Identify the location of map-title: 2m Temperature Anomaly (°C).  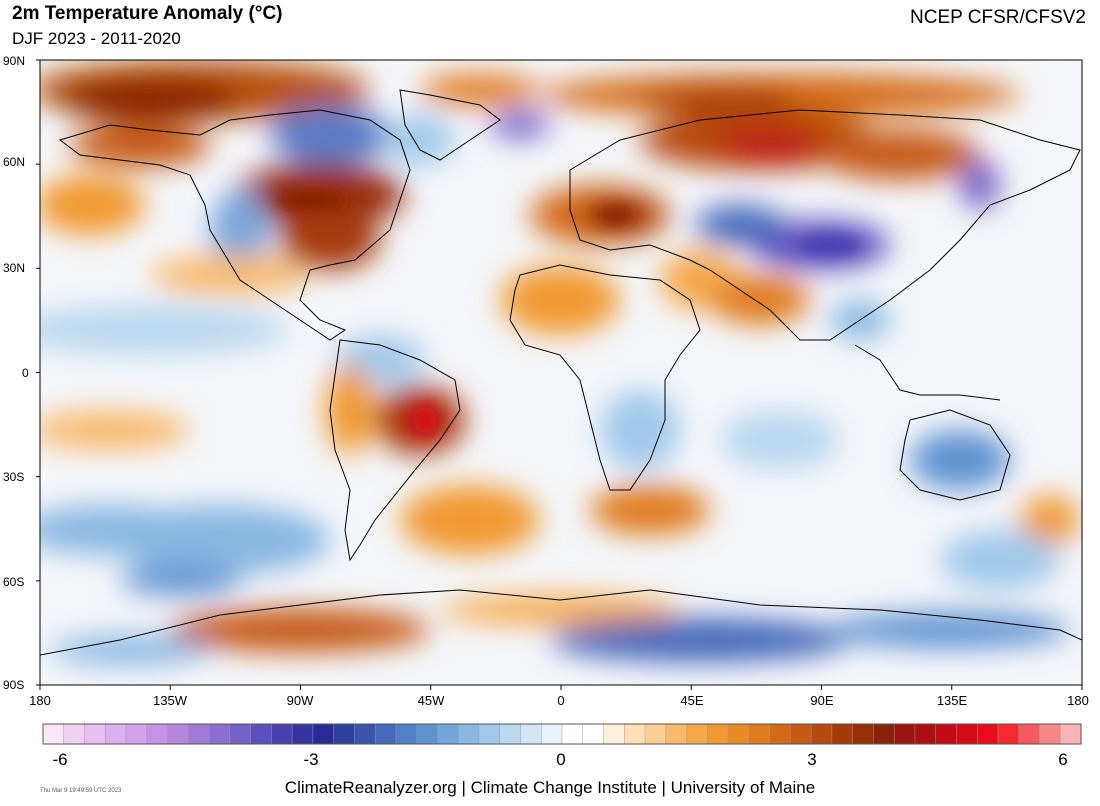
(147, 13).